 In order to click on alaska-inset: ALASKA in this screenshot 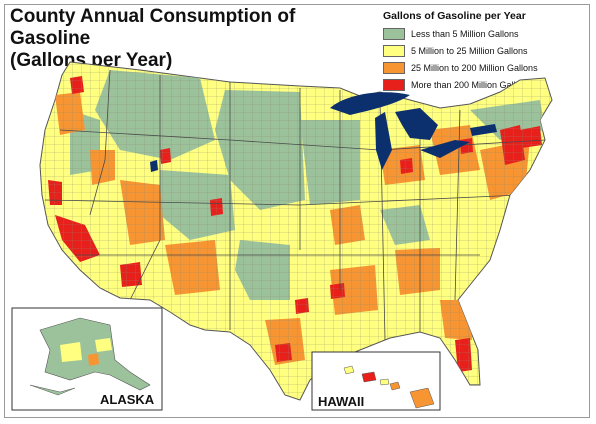, I will do `click(87, 359)`.